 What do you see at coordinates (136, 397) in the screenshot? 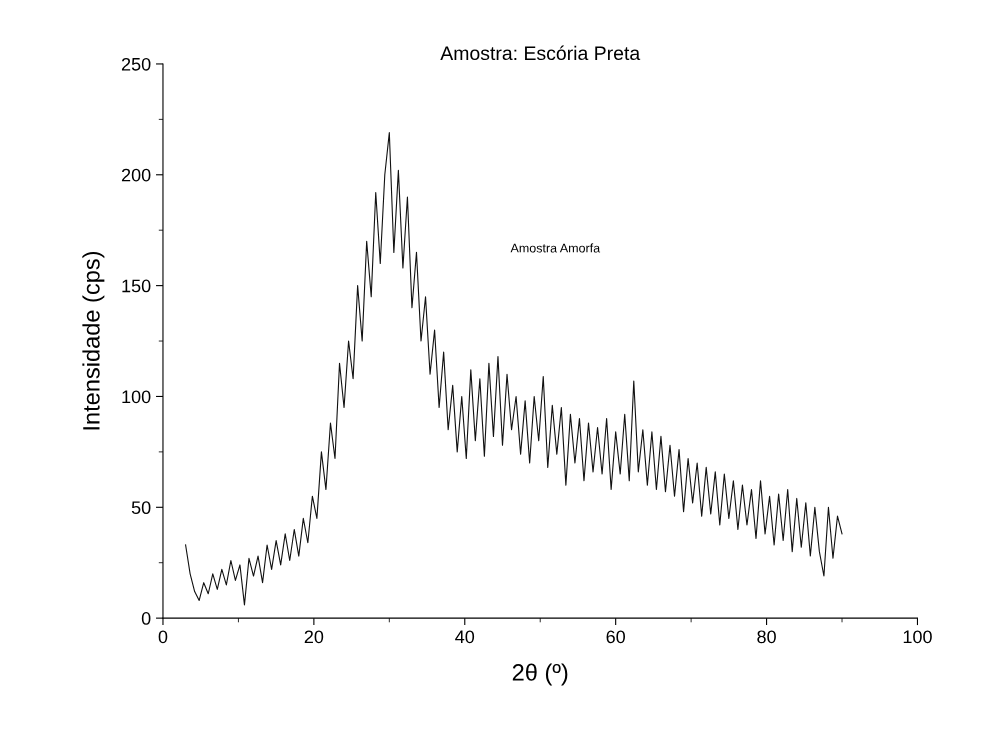
I see `y-tick-label: 100` at bounding box center [136, 397].